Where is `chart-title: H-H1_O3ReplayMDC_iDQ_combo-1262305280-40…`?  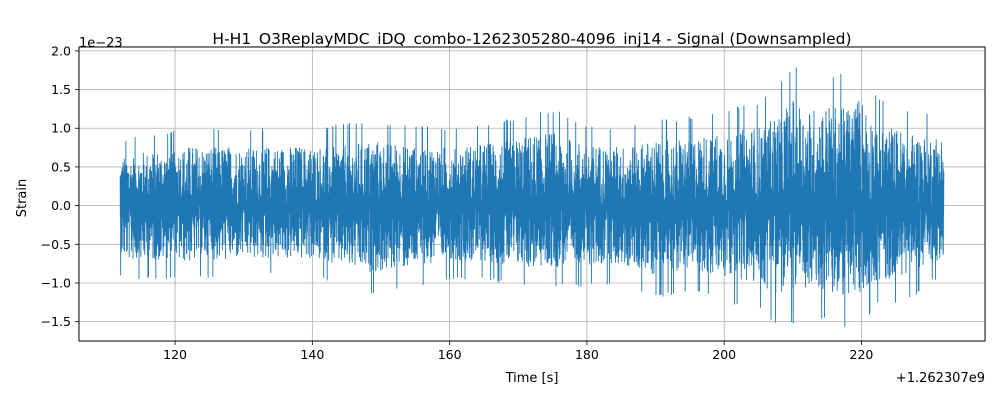 chart-title: H-H1_O3ReplayMDC_iDQ_combo-1262305280-40… is located at coordinates (531, 39).